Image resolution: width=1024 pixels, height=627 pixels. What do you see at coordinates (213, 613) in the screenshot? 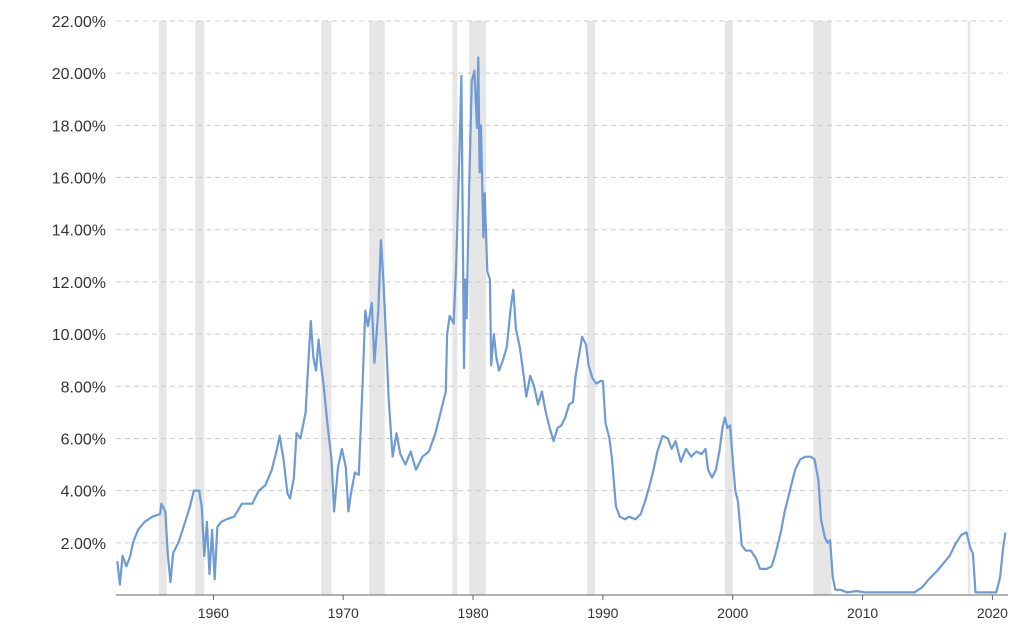
I see `x-tick-label: 1960` at bounding box center [213, 613].